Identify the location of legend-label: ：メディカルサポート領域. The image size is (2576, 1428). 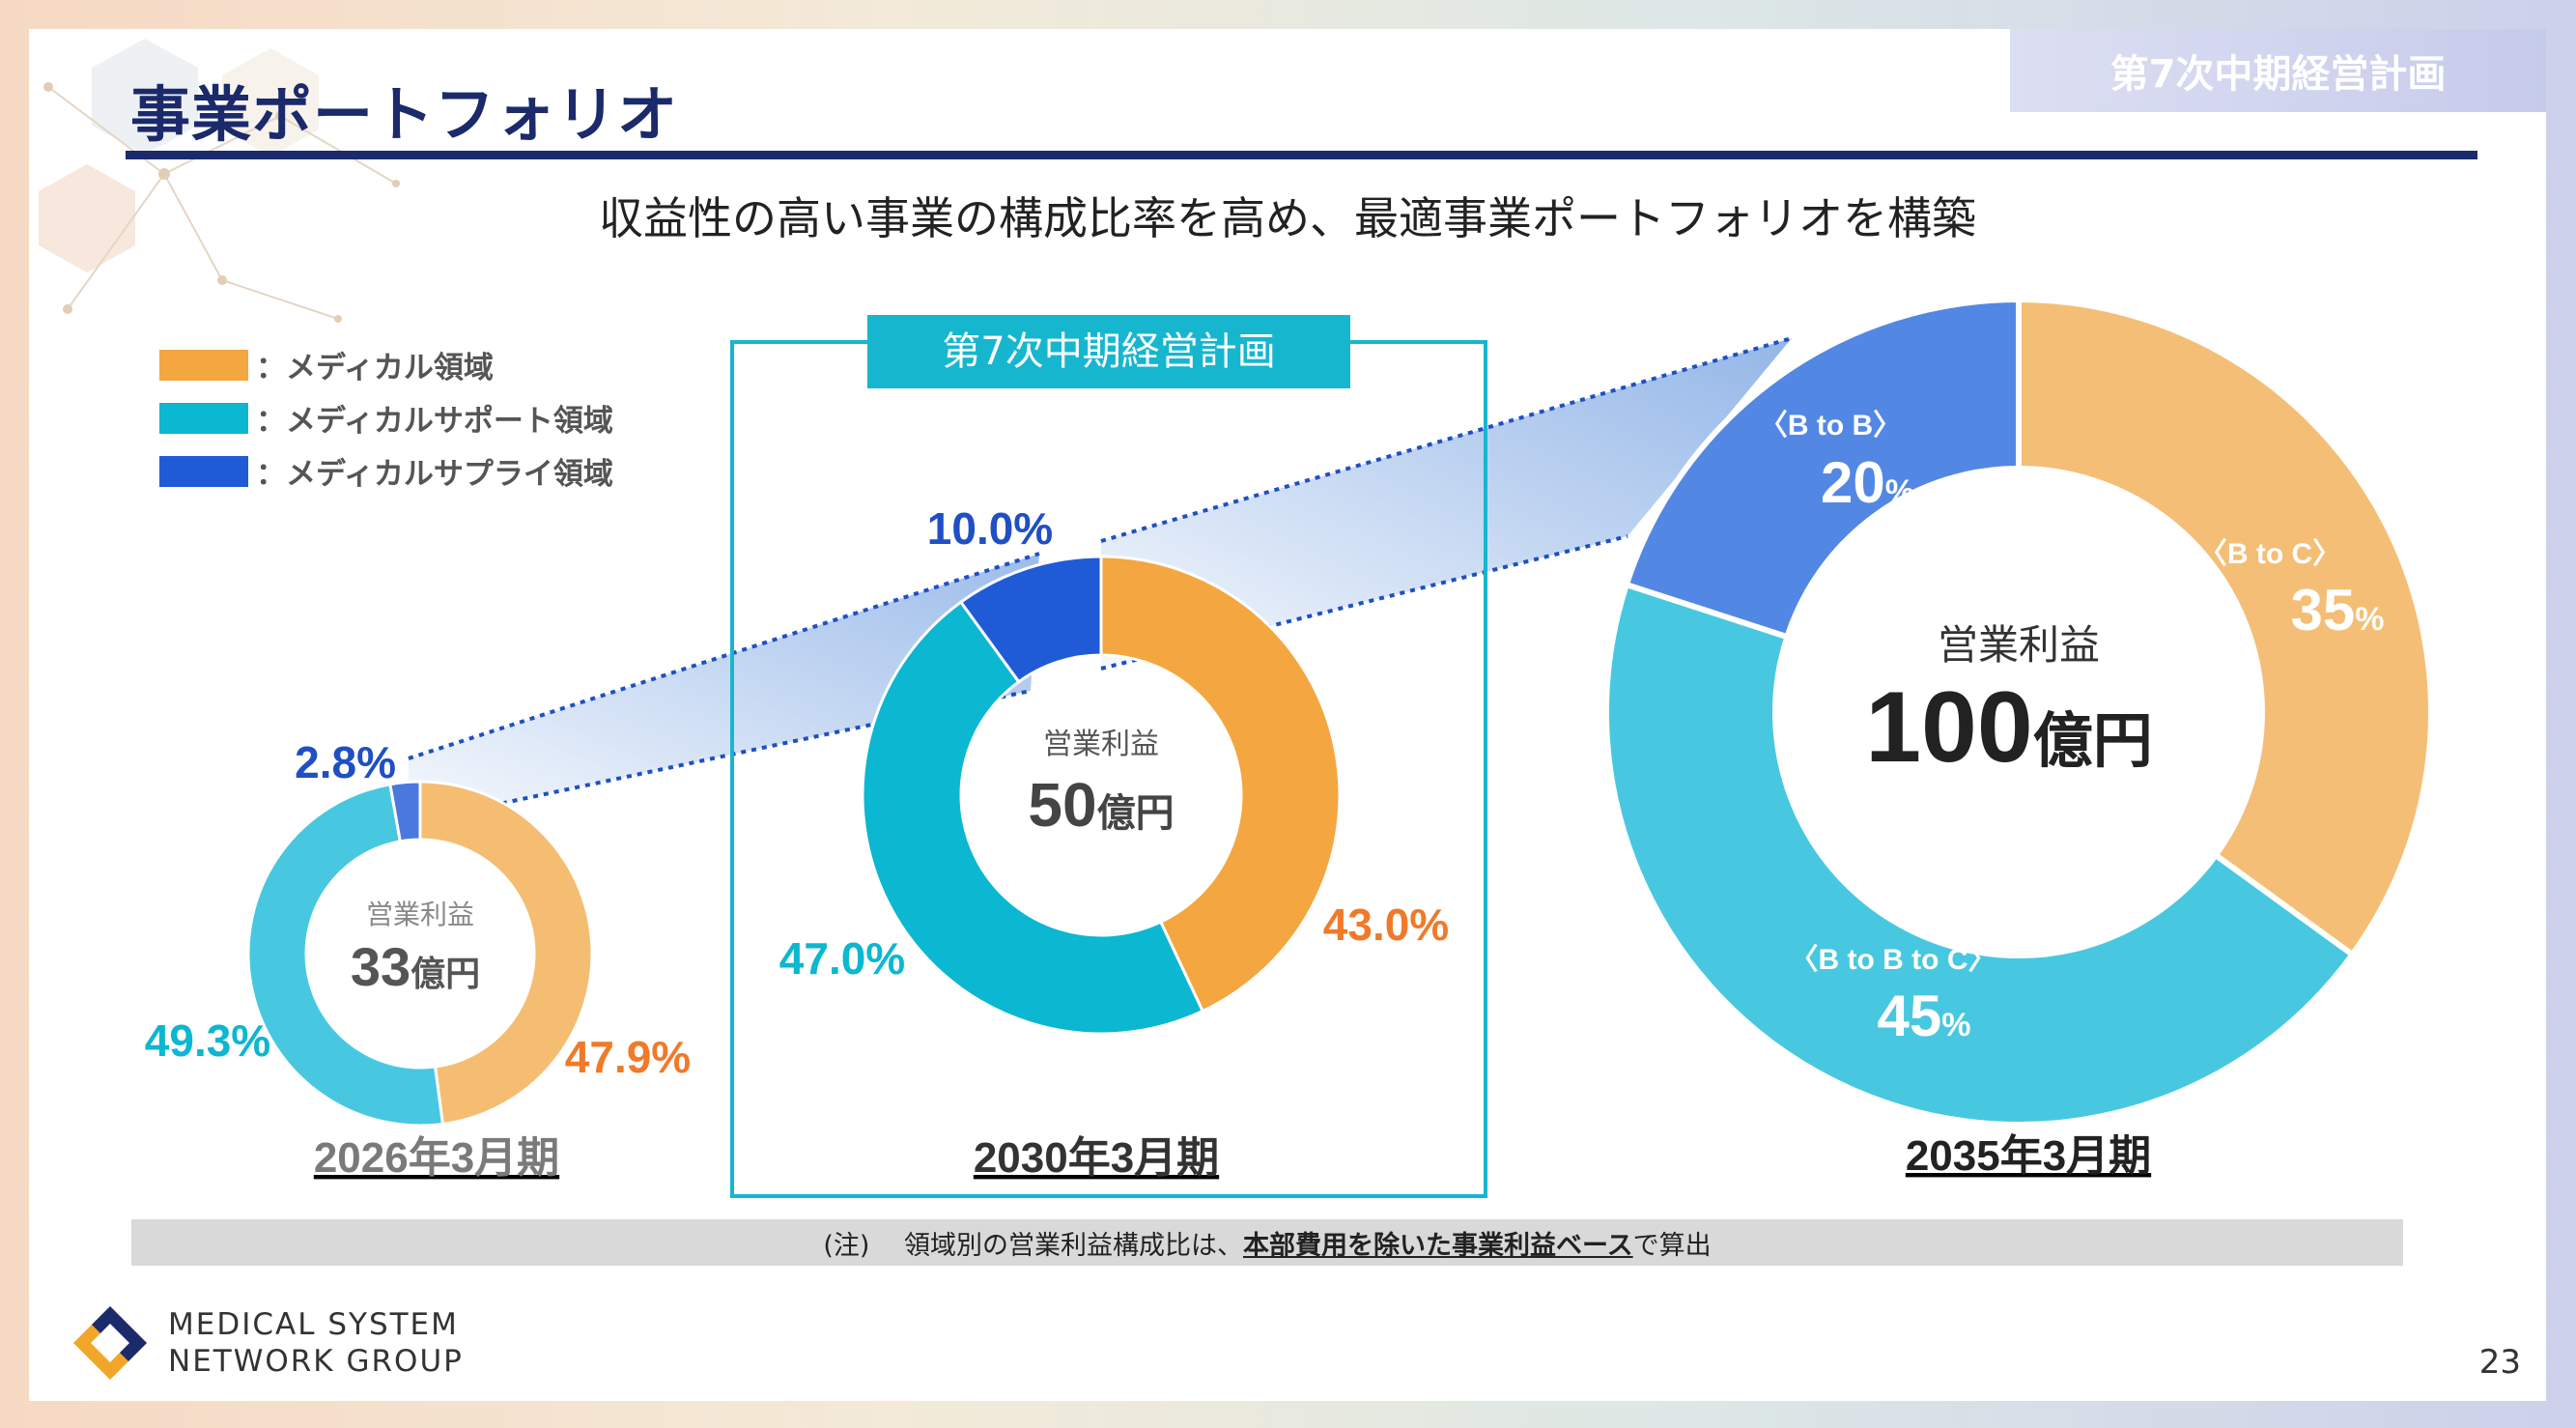
(434, 421).